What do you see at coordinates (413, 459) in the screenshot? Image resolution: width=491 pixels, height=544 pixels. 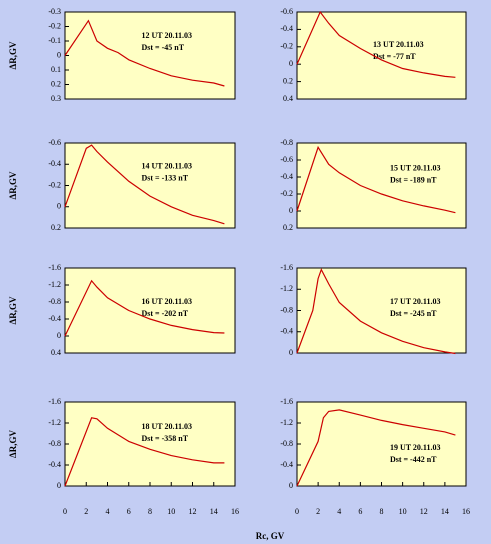 I see `annotation: Dst = -442 nT` at bounding box center [413, 459].